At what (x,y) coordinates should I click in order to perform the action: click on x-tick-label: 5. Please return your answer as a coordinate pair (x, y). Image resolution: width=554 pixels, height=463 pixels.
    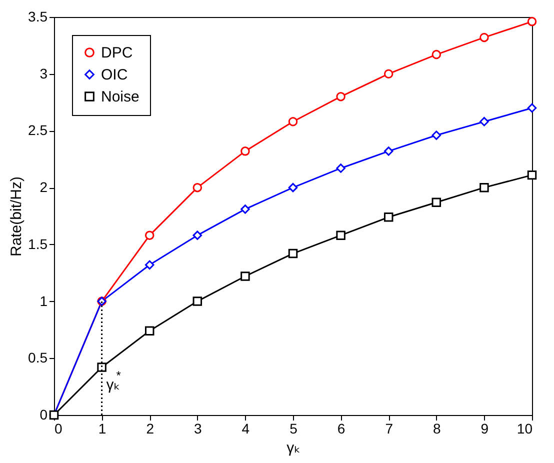
    Looking at the image, I should click on (294, 428).